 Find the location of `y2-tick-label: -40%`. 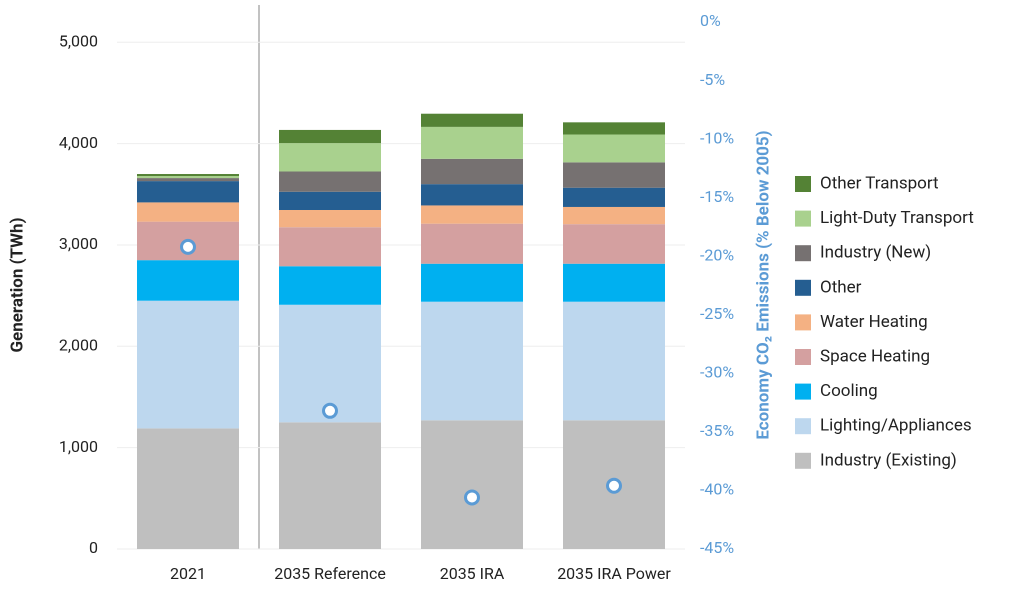

y2-tick-label: -40% is located at coordinates (717, 489).